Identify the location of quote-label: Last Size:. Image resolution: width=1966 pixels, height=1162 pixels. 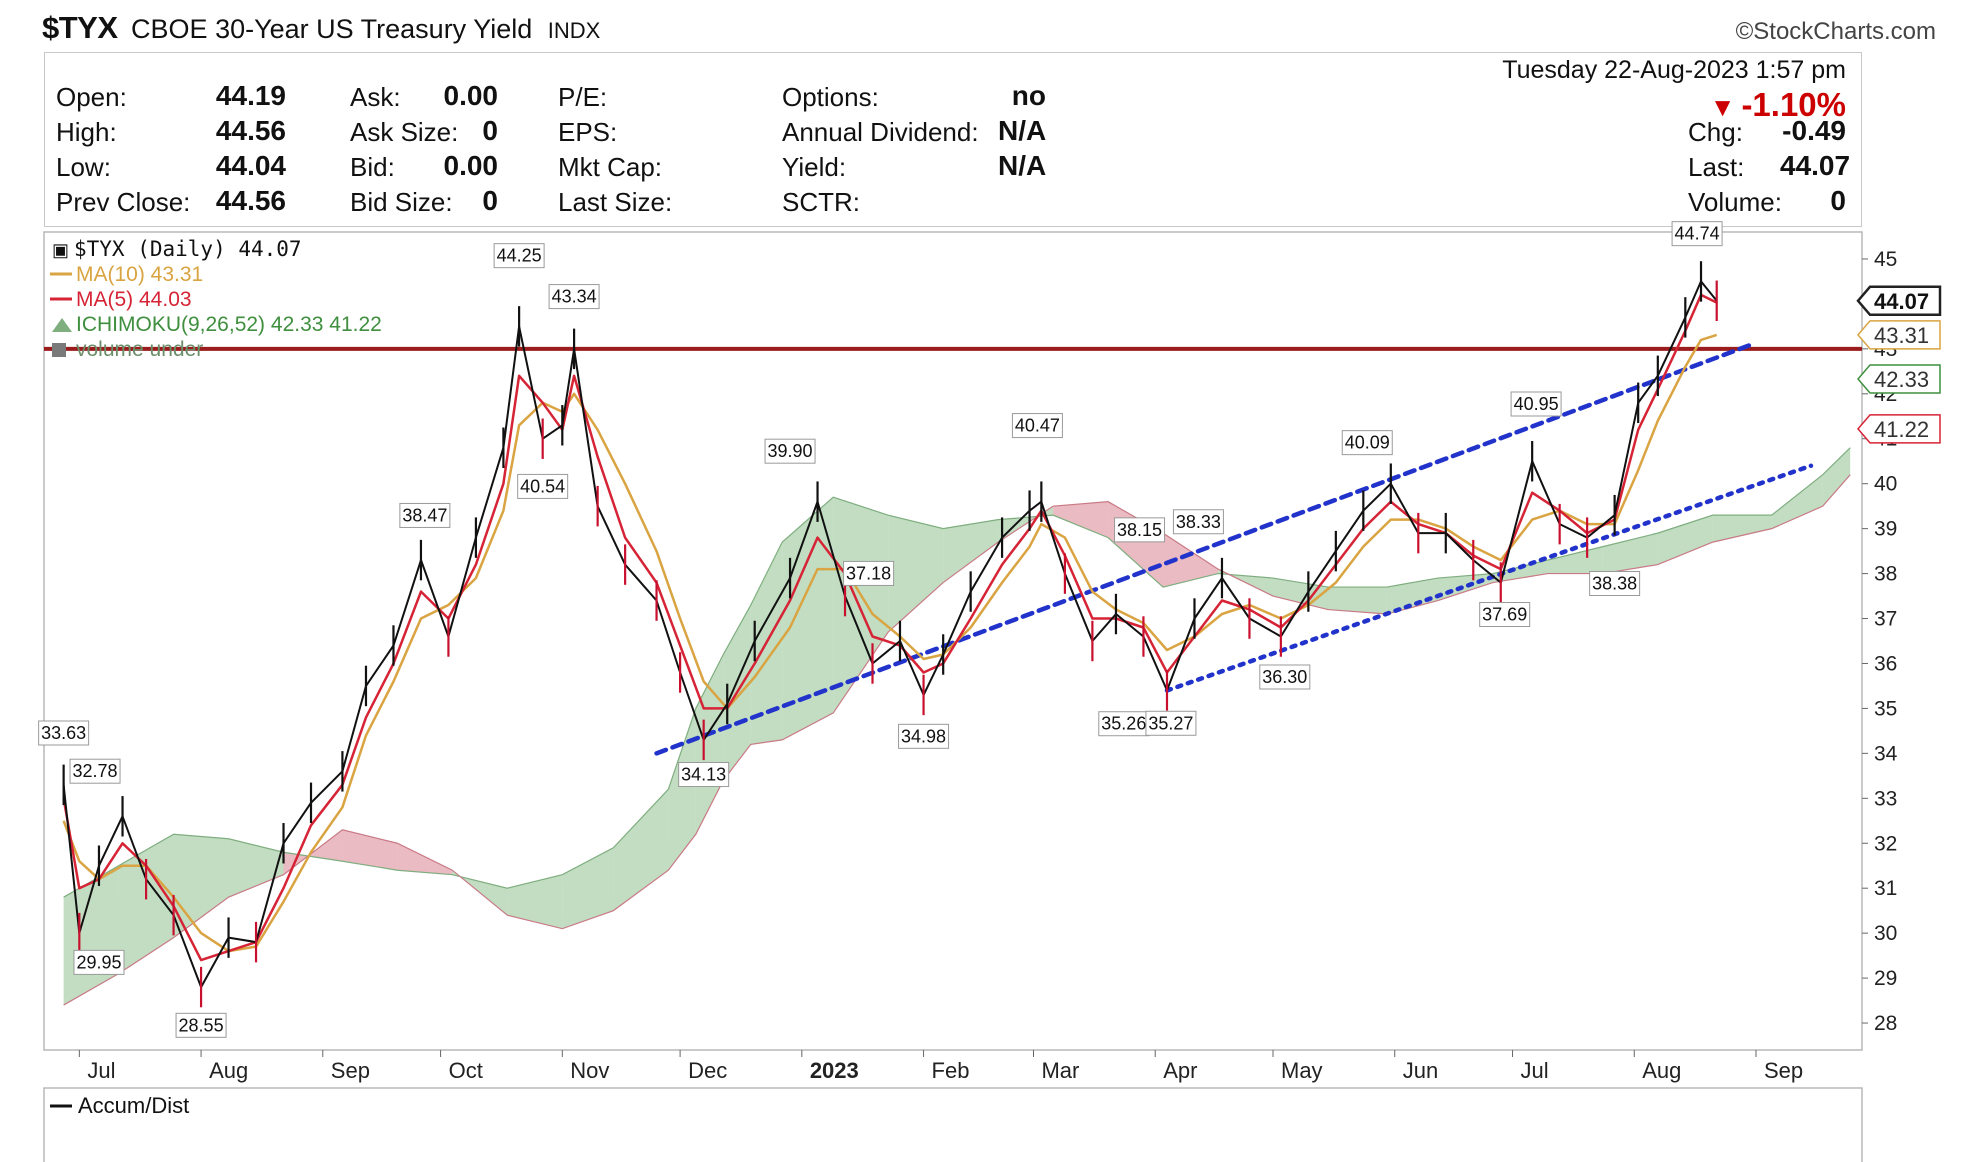
(615, 202).